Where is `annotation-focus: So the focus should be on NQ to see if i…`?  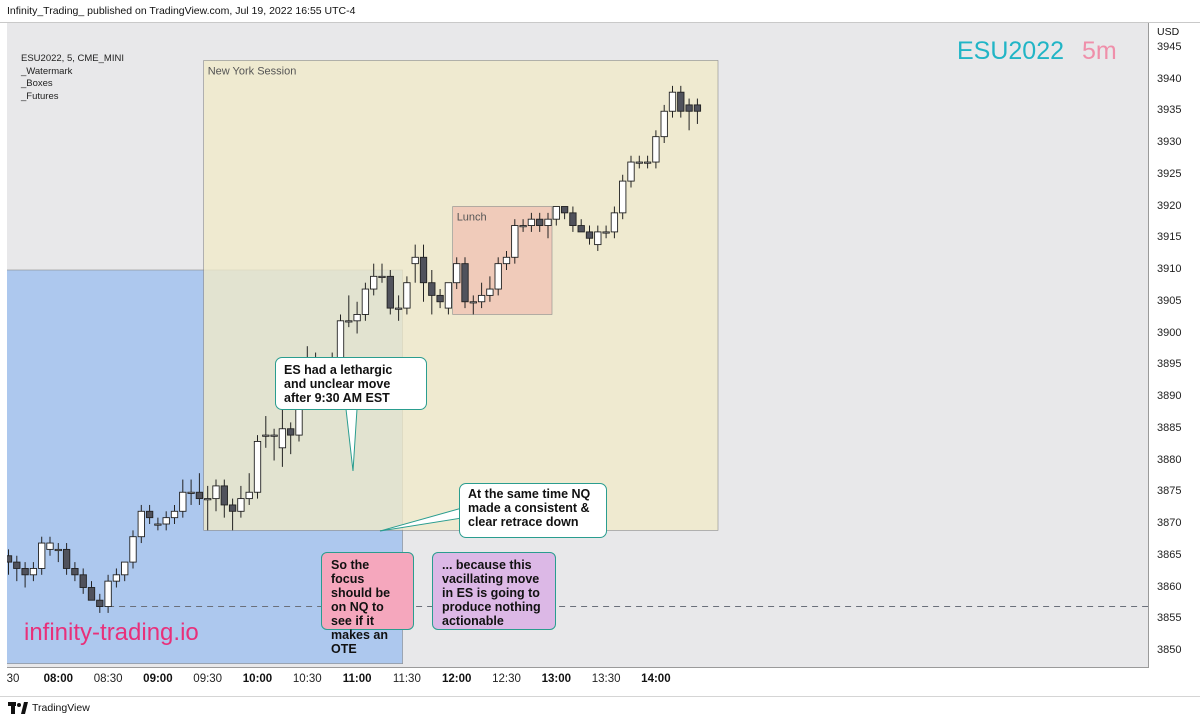 annotation-focus: So the focus should be on NQ to see if i… is located at coordinates (367, 604).